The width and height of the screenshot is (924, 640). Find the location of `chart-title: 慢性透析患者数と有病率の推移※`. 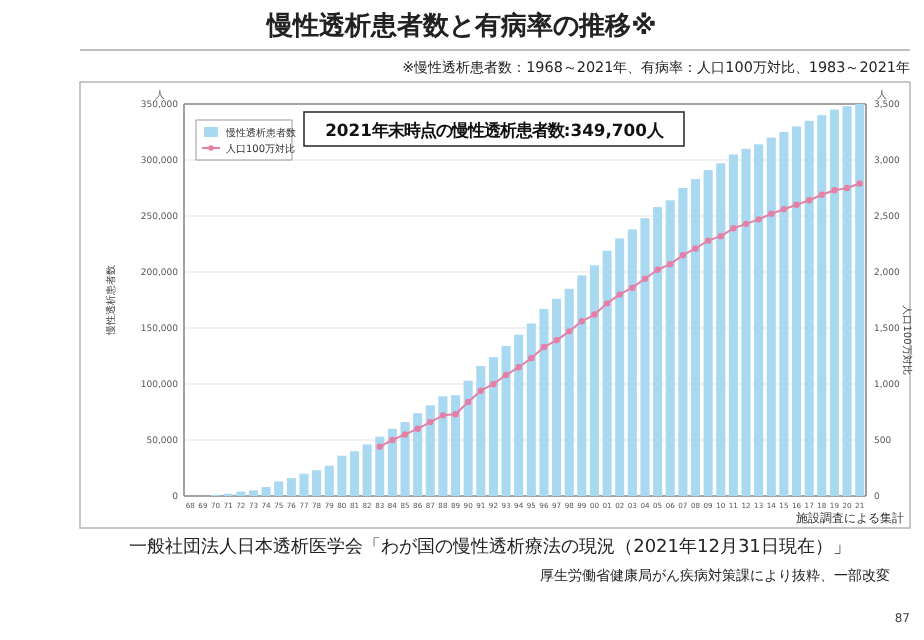

chart-title: 慢性透析患者数と有病率の推移※ is located at coordinates (461, 26).